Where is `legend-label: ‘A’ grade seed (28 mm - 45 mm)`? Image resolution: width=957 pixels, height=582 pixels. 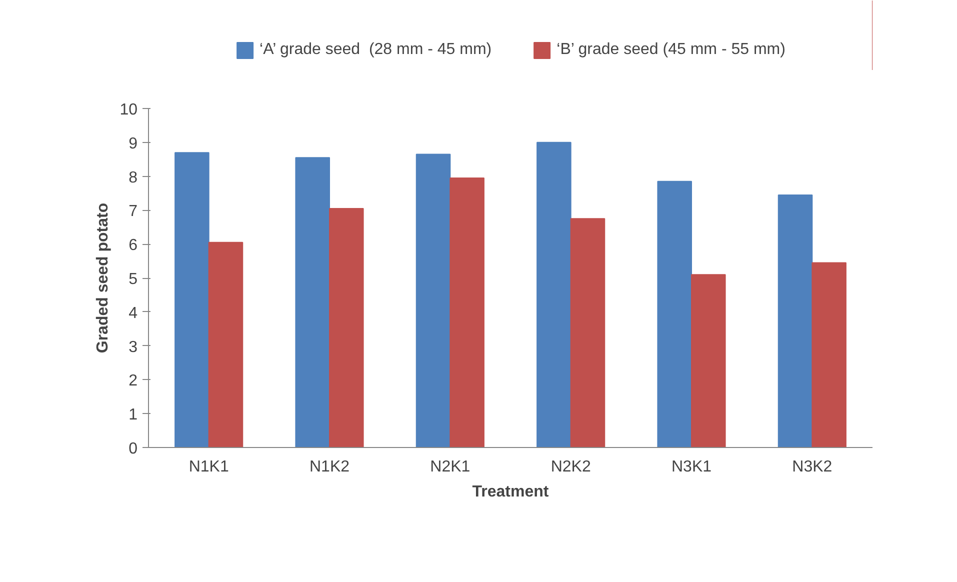 legend-label: ‘A’ grade seed (28 mm - 45 mm) is located at coordinates (376, 50).